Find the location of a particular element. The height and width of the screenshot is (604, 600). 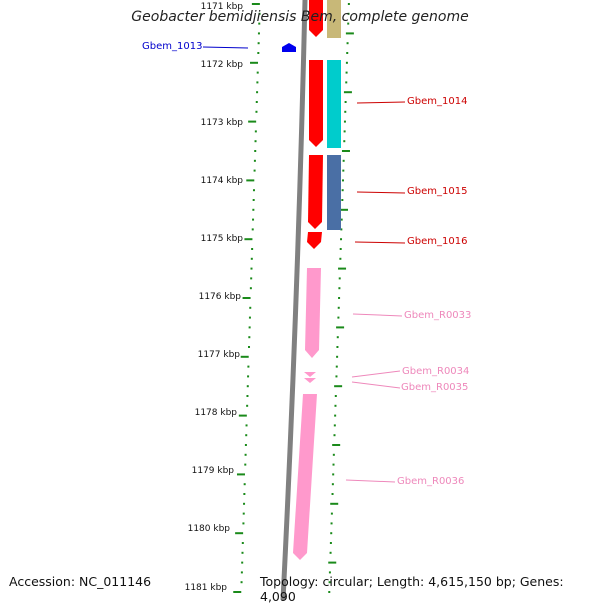

tick-label: 1176 kbp is located at coordinates (219, 297).